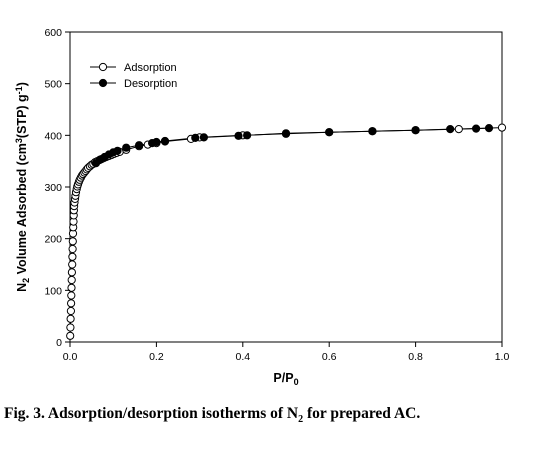  What do you see at coordinates (22, 187) in the screenshot?
I see `y-axis-title: N2 Volume Adsorbed (cm3(STP) g-1)` at bounding box center [22, 187].